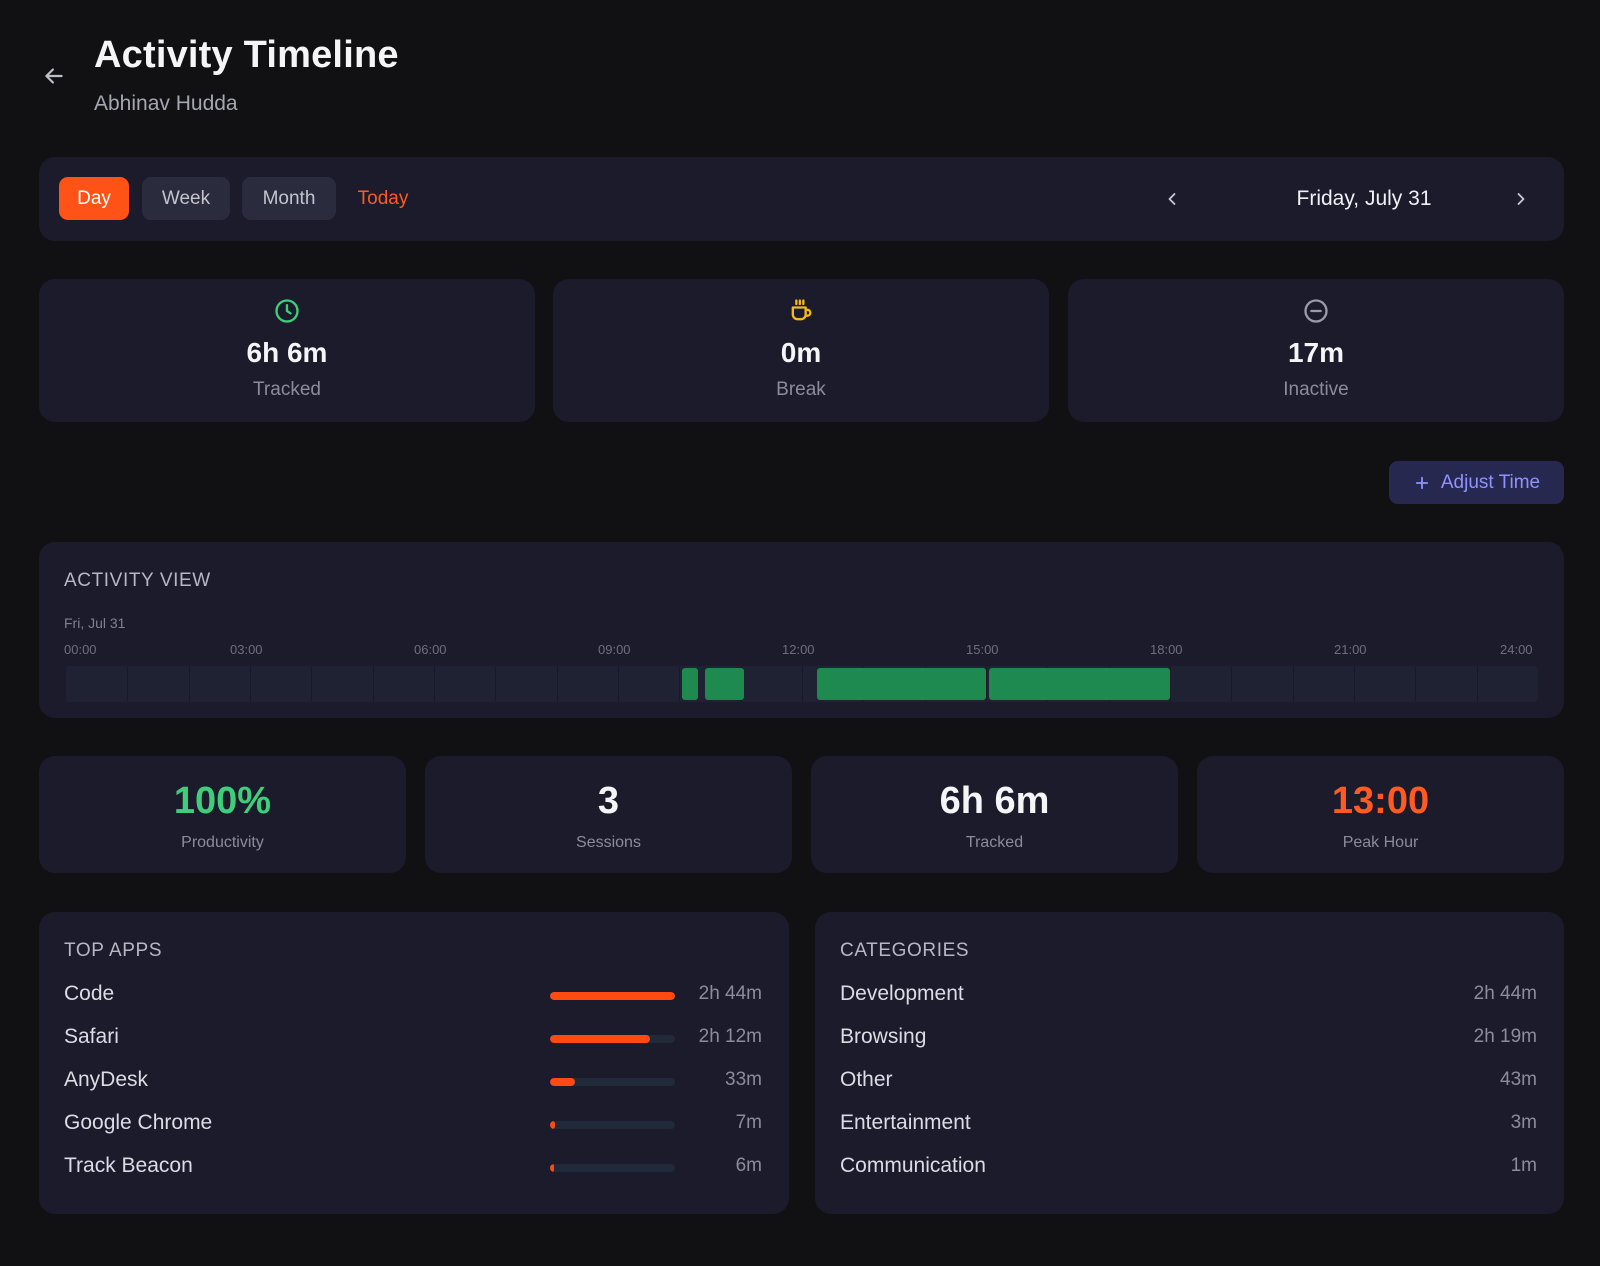  Describe the element at coordinates (1523, 1122) in the screenshot. I see `category-duration: 3m` at that location.